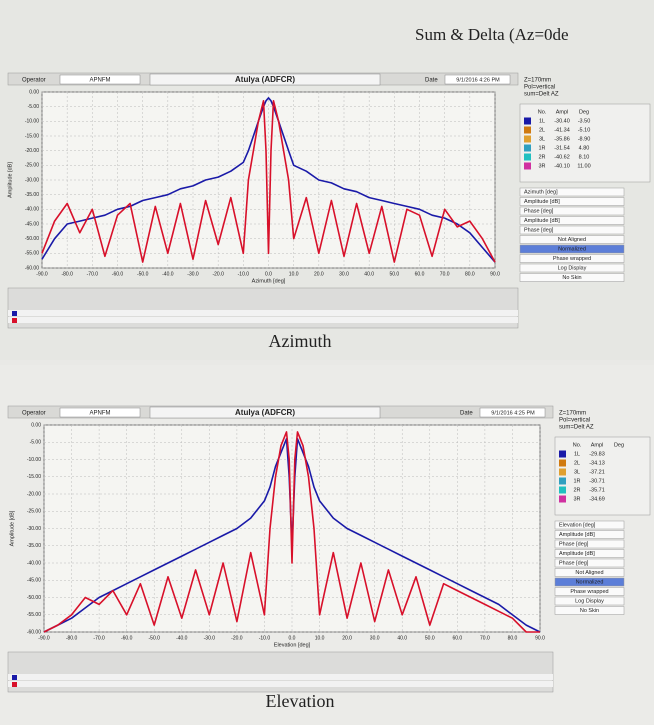 Image resolution: width=654 pixels, height=725 pixels. What do you see at coordinates (584, 148) in the screenshot?
I see `table-cell: 4.80` at bounding box center [584, 148].